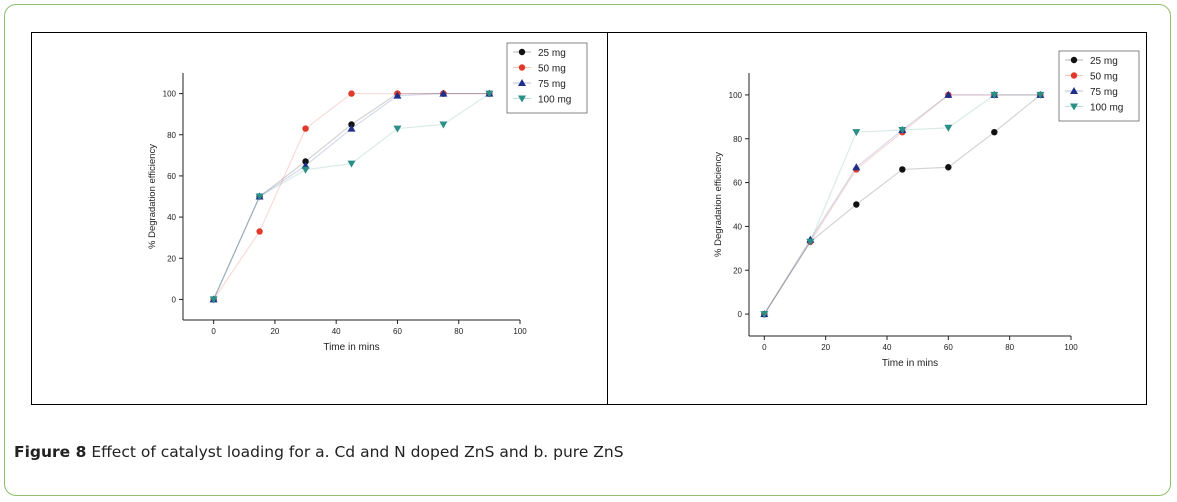 The image size is (1177, 502). I want to click on chart-b-legend-label: 100 mg, so click(1106, 108).